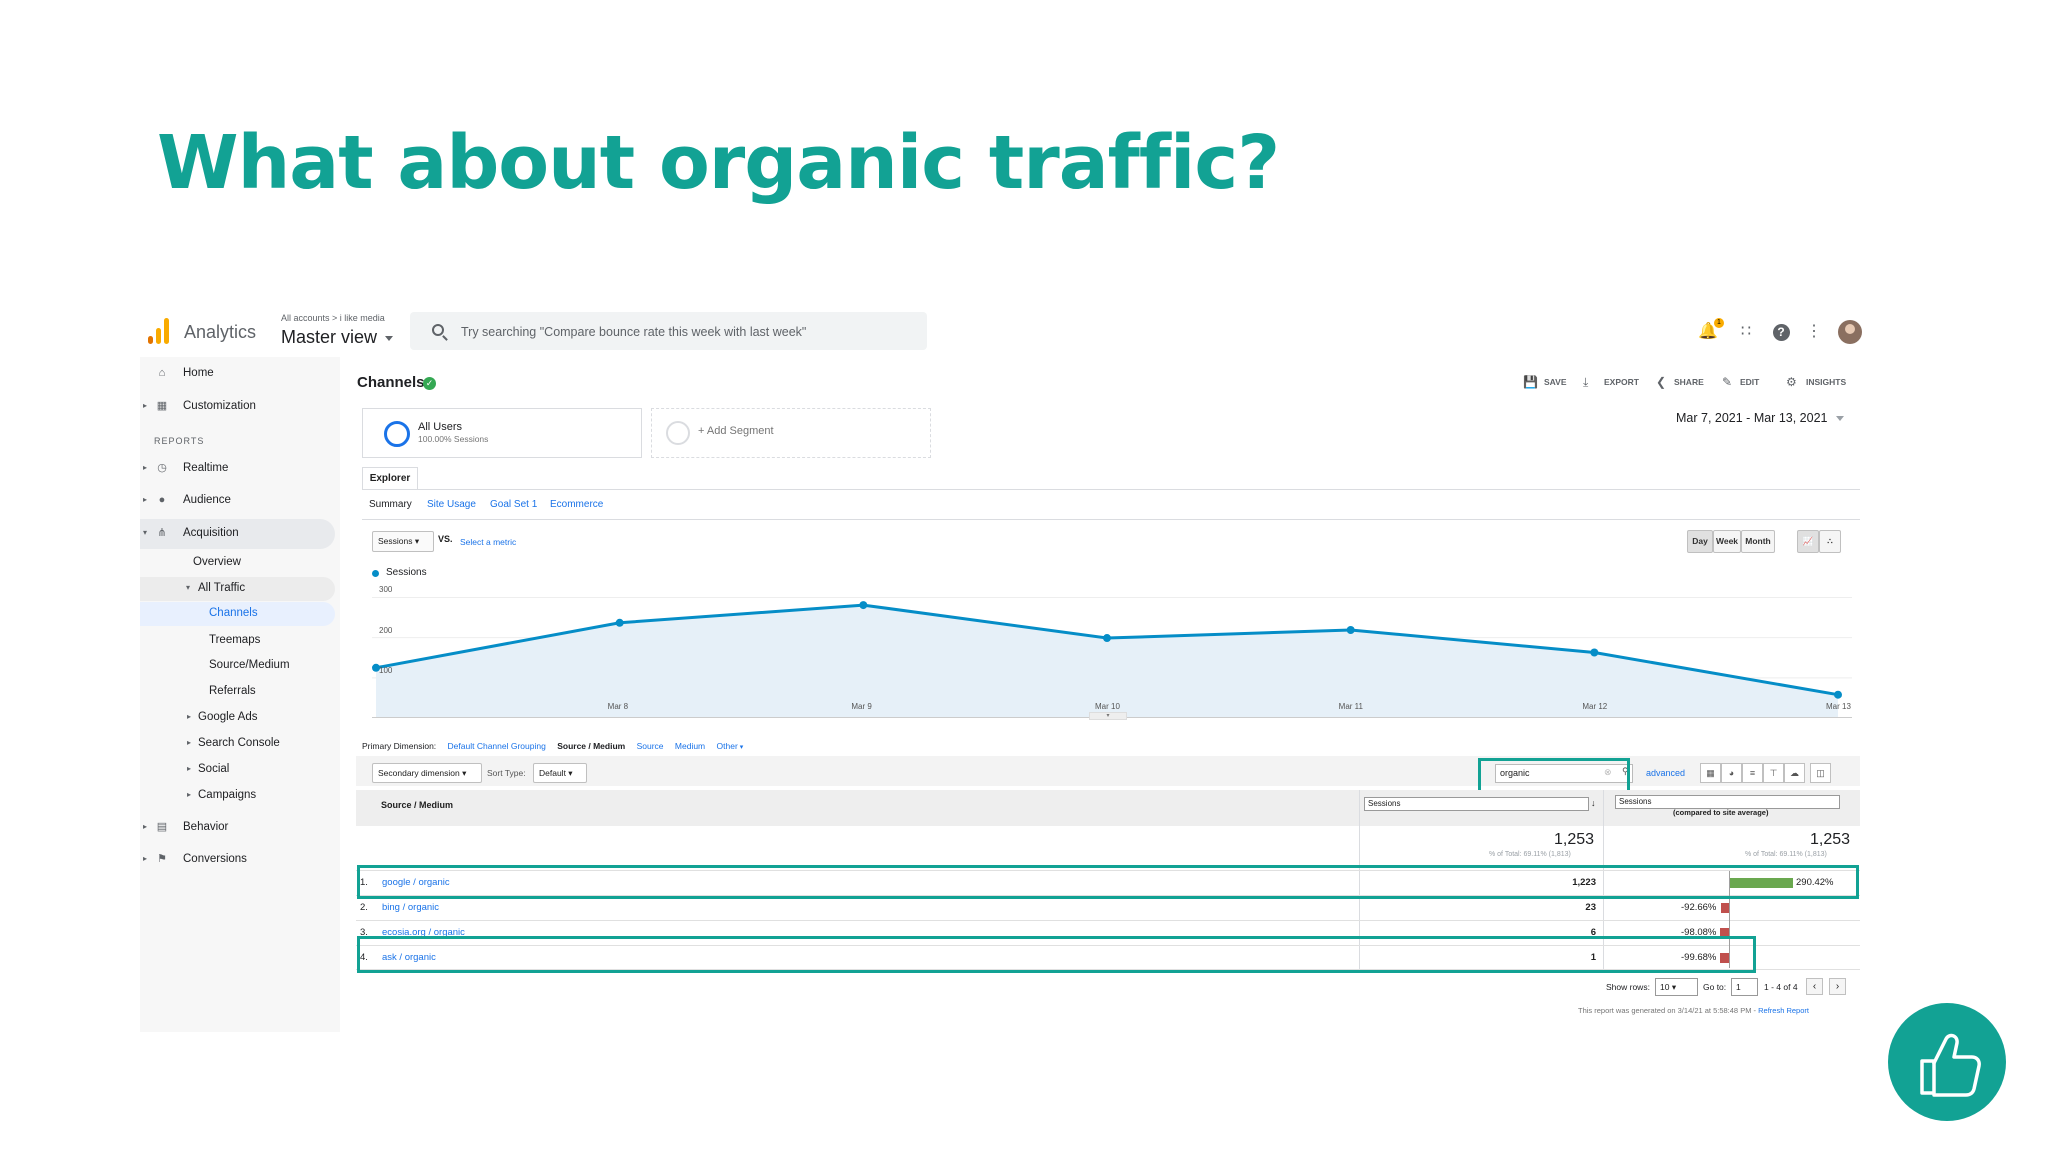 Image resolution: width=2048 pixels, height=1152 pixels. I want to click on sidebar-item-referrals: Referrals, so click(232, 691).